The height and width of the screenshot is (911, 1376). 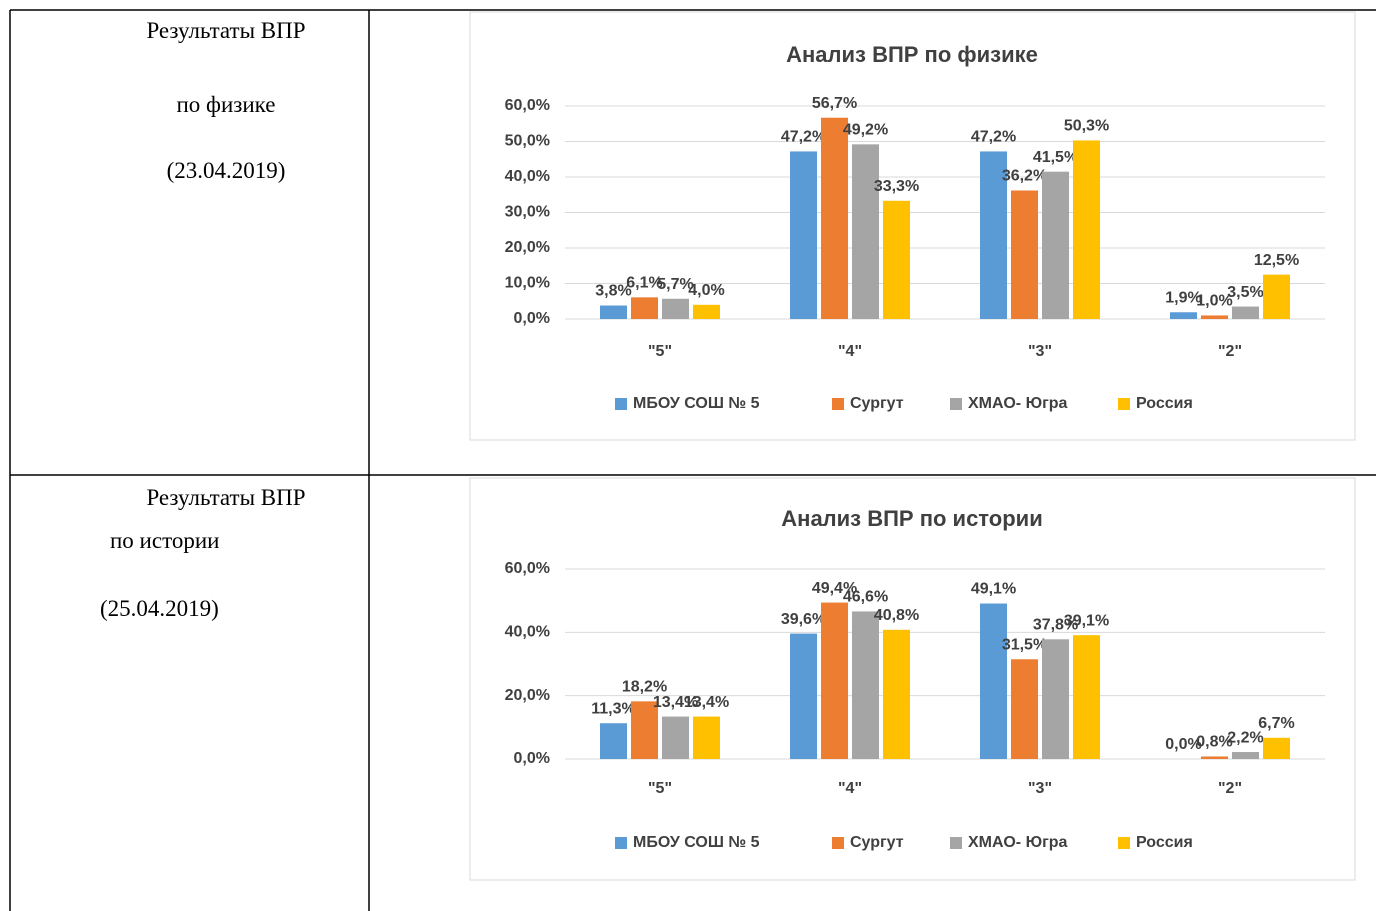 What do you see at coordinates (1040, 788) in the screenshot?
I see `x-tick-label: "3"` at bounding box center [1040, 788].